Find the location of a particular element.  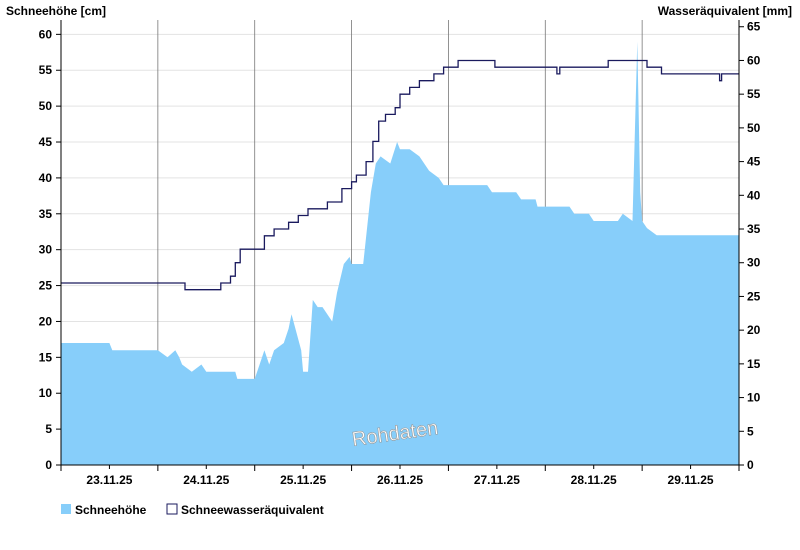

y-right-tick-label: 60 is located at coordinates (754, 60).